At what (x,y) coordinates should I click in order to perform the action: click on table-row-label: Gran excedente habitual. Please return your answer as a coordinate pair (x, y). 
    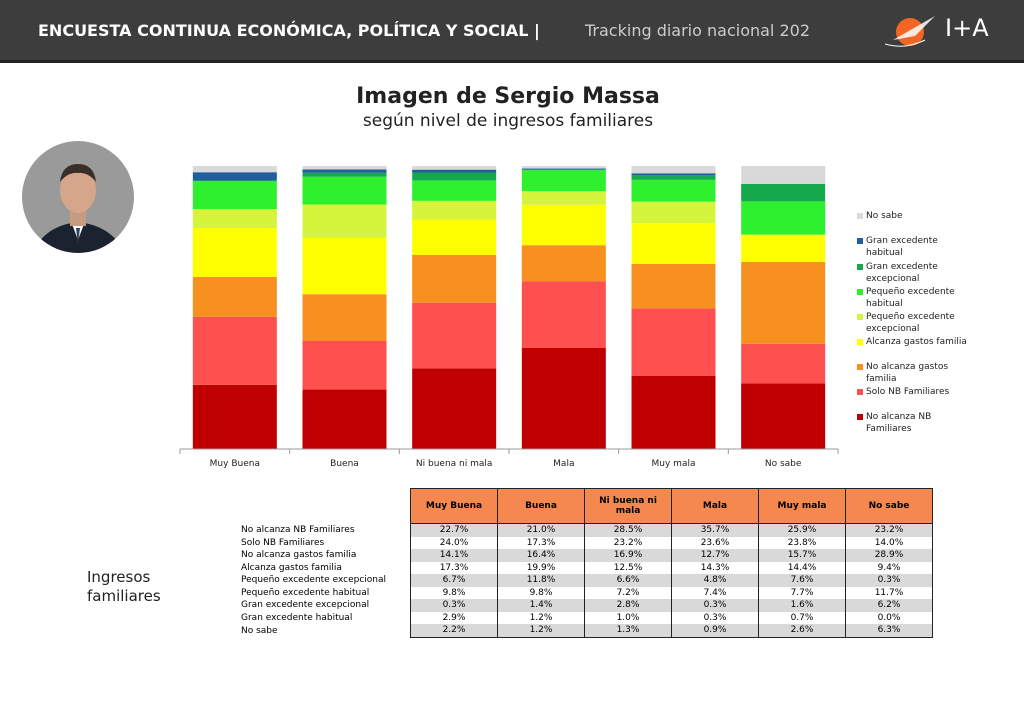
    Looking at the image, I should click on (325, 617).